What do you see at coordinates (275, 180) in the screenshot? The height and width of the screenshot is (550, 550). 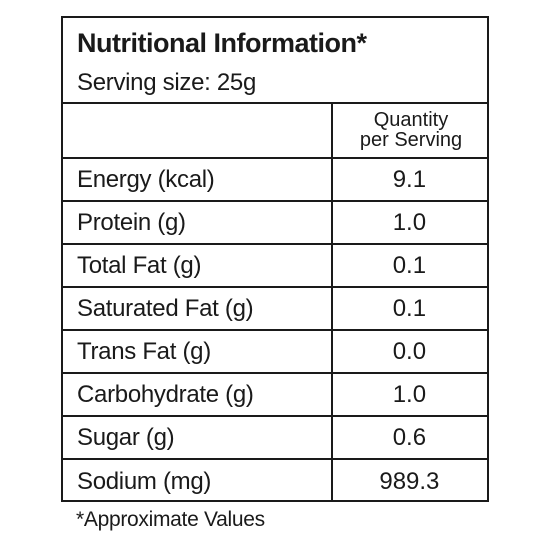 I see `table-row: Energy (kcal) 9.1` at bounding box center [275, 180].